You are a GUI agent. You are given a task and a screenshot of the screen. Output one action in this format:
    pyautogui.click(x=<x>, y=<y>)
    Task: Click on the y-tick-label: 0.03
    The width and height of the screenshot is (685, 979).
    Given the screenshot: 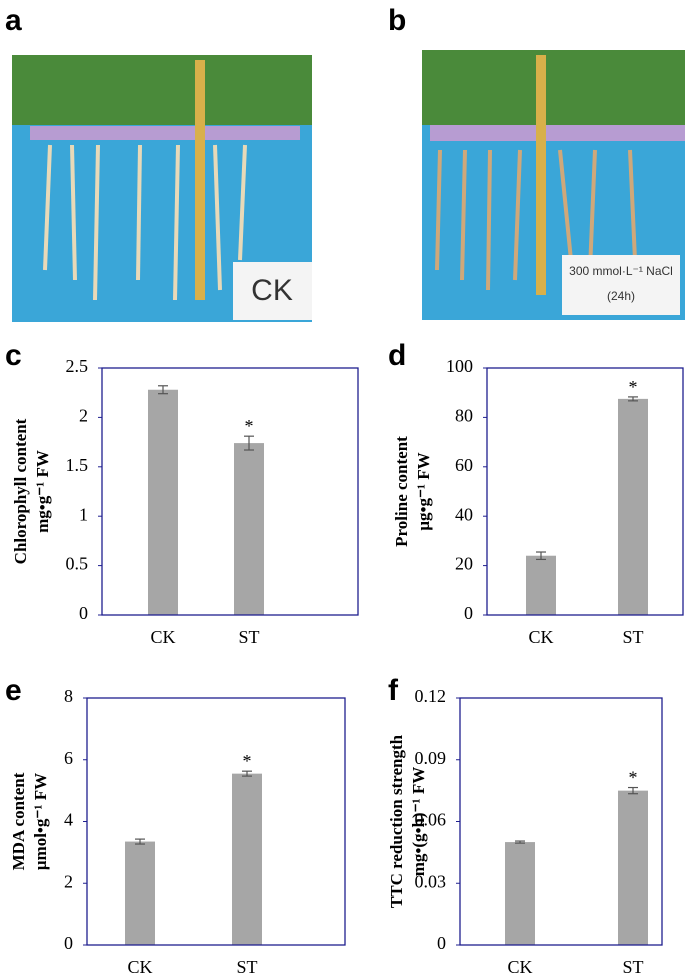 What is the action you would take?
    pyautogui.click(x=431, y=881)
    